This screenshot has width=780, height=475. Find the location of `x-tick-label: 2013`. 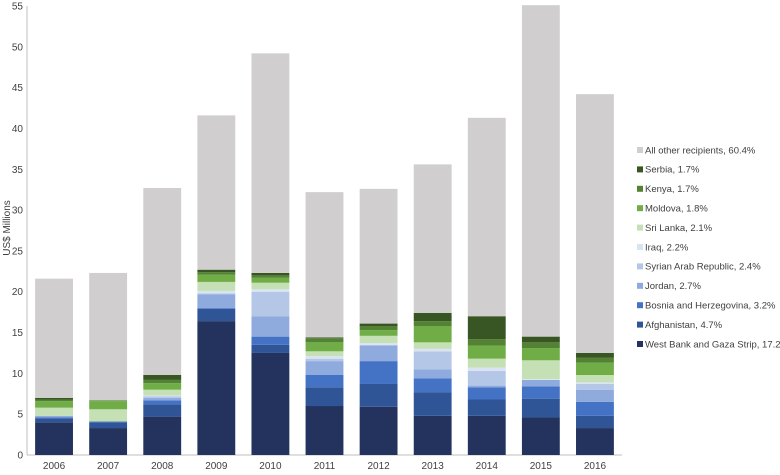

x-tick-label: 2013 is located at coordinates (433, 465).